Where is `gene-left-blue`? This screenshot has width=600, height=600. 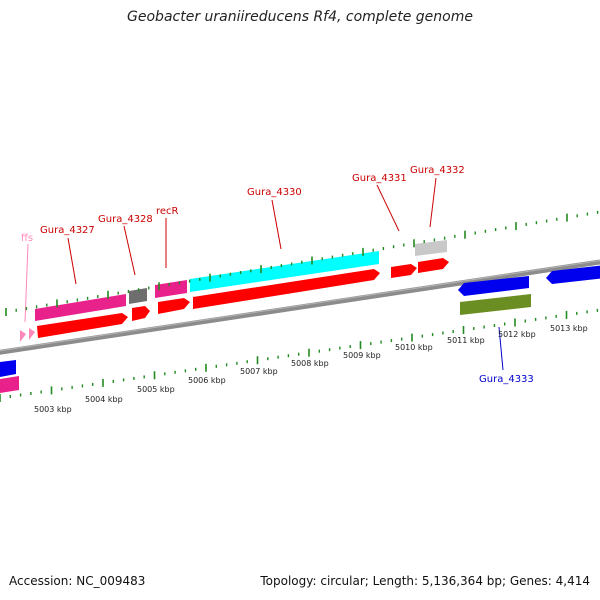 gene-left-blue is located at coordinates (8, 368).